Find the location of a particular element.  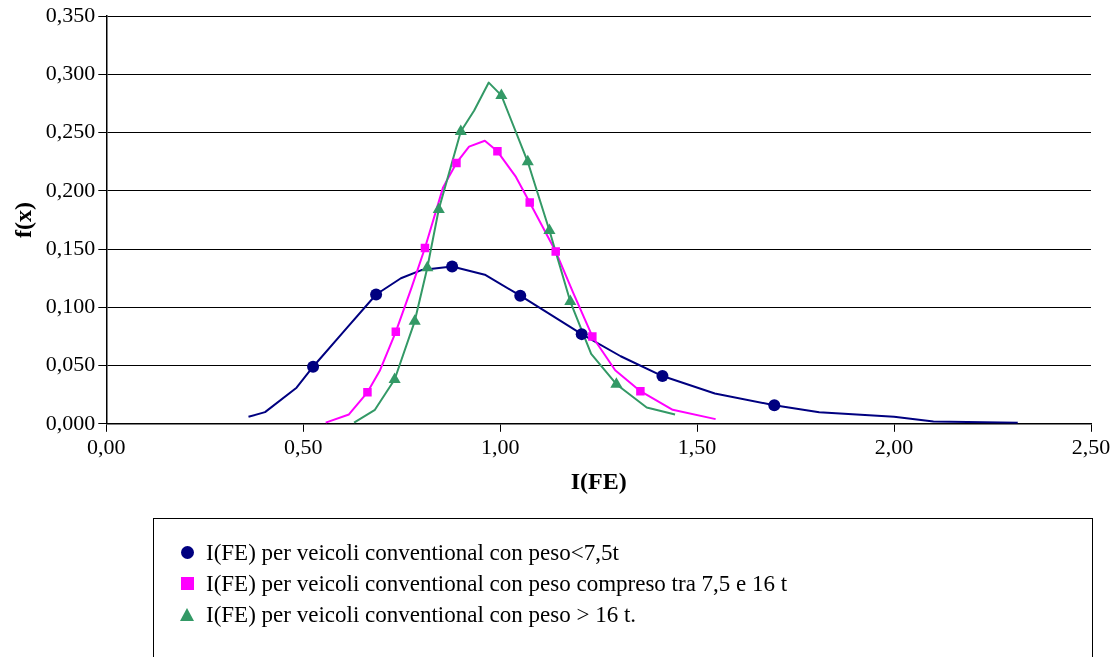

y-tick-label: 0,200 is located at coordinates (70, 189).